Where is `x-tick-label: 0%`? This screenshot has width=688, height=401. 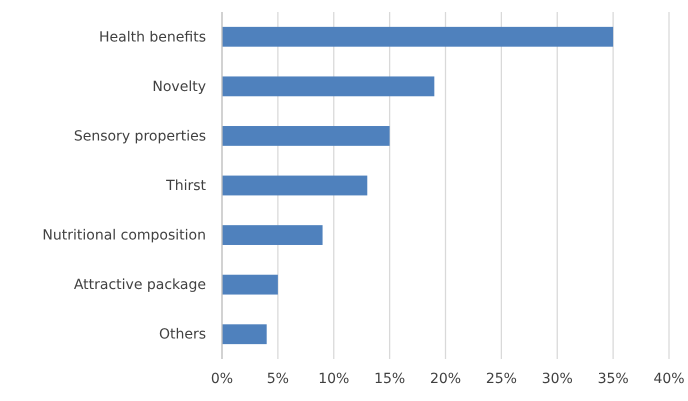 x-tick-label: 0% is located at coordinates (222, 378).